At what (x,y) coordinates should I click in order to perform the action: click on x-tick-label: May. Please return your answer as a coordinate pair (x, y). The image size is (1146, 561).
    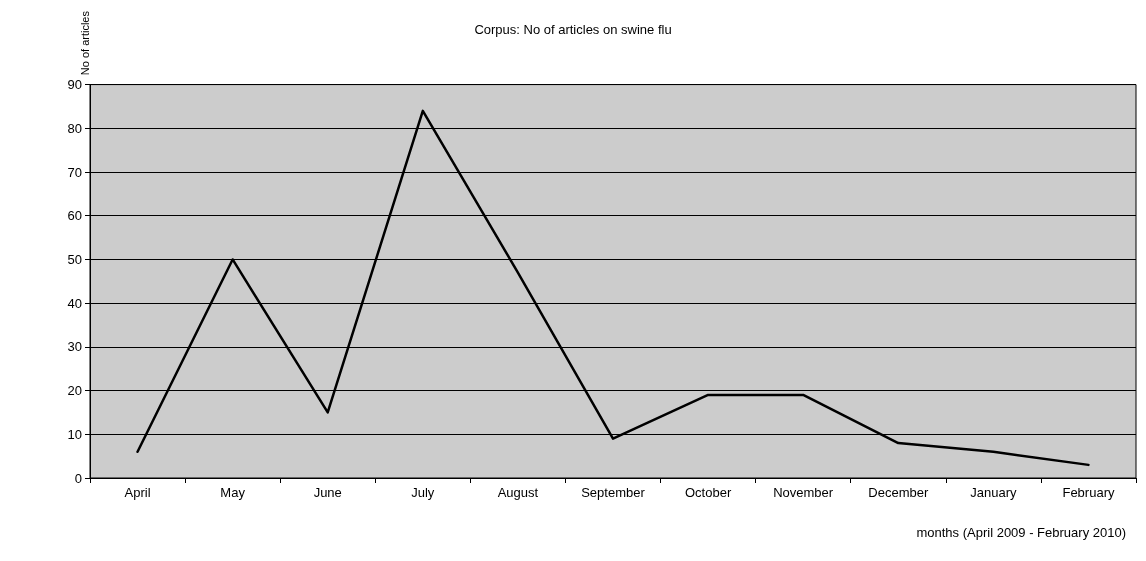
    Looking at the image, I should click on (233, 492).